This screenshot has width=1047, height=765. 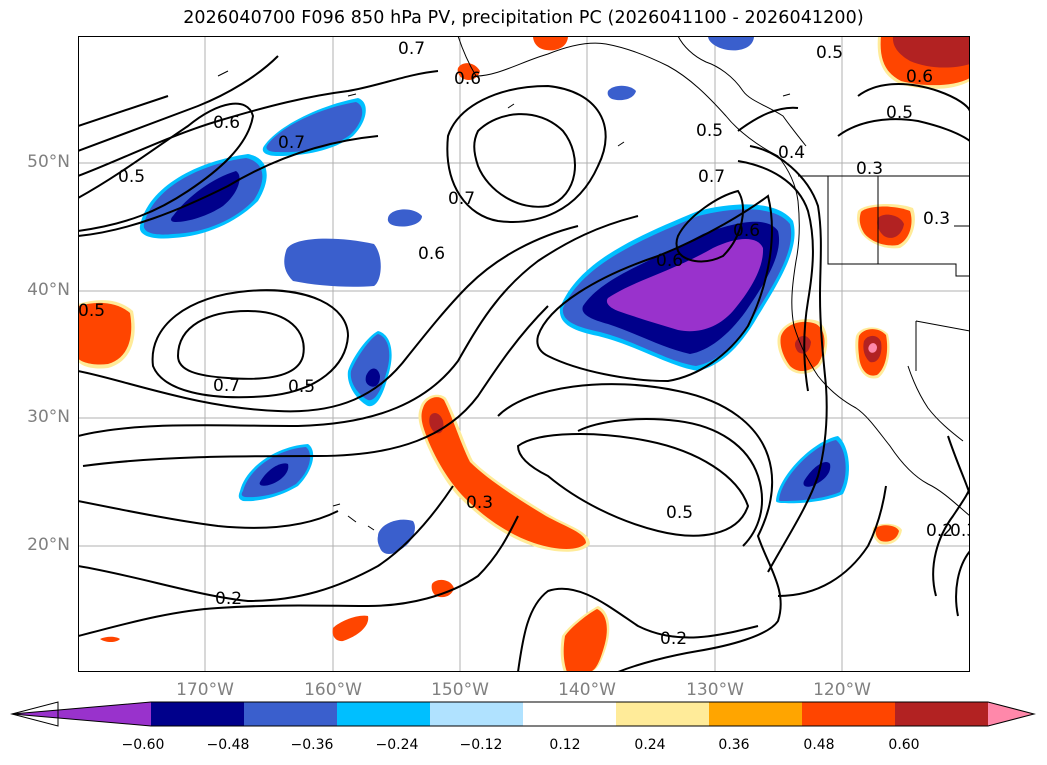 What do you see at coordinates (48, 545) in the screenshot?
I see `lat-label-20n: 20°N` at bounding box center [48, 545].